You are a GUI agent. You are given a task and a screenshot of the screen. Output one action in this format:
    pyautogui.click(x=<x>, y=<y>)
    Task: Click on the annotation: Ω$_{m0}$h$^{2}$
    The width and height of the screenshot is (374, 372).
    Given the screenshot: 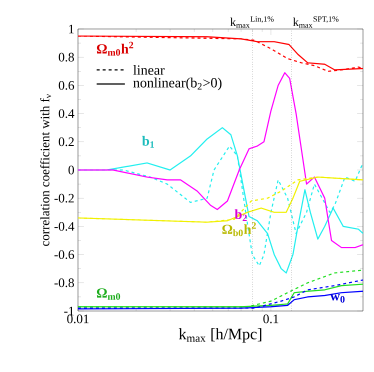 What is the action you would take?
    pyautogui.click(x=115, y=49)
    